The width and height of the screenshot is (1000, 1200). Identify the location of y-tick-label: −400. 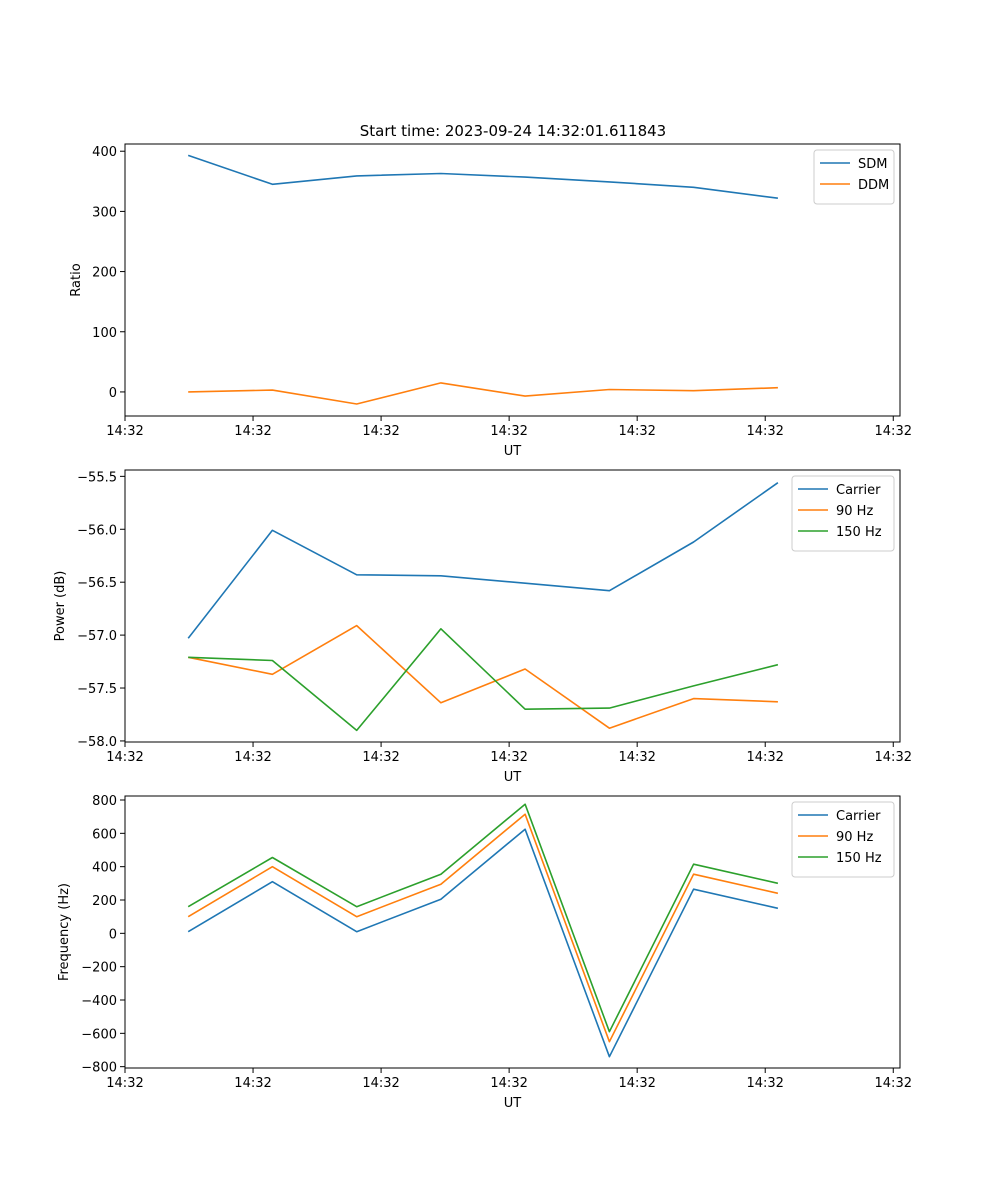
(99, 1001).